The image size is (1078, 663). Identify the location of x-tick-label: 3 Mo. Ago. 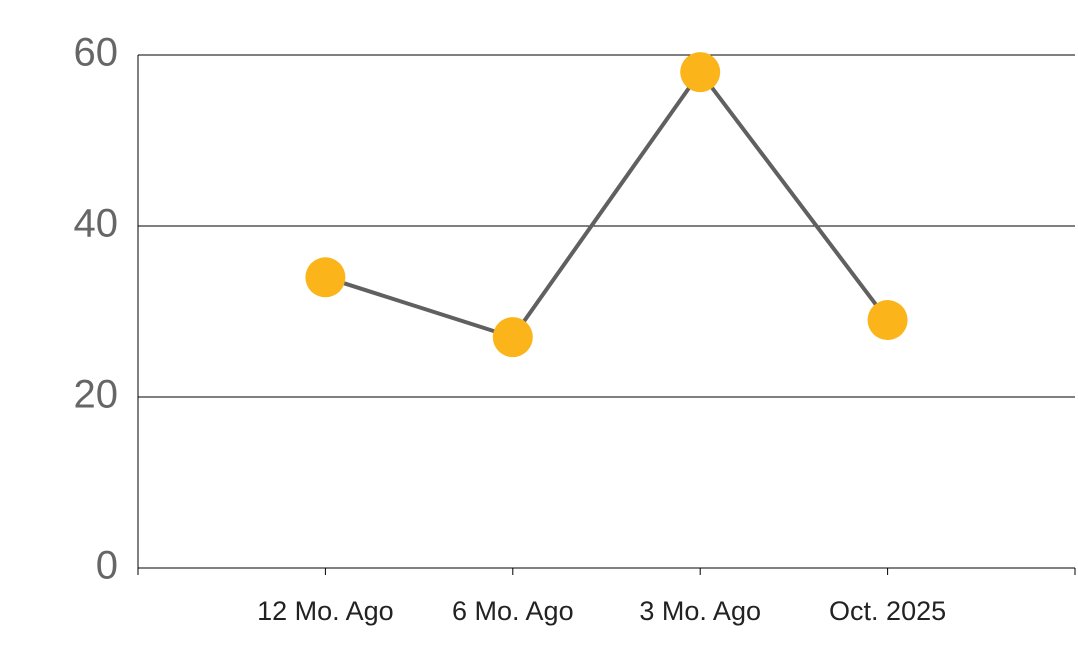
(700, 611).